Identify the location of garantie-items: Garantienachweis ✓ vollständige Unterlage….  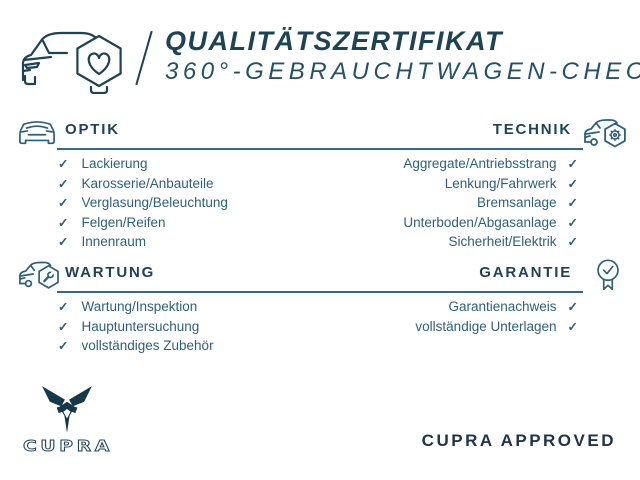
(496, 318).